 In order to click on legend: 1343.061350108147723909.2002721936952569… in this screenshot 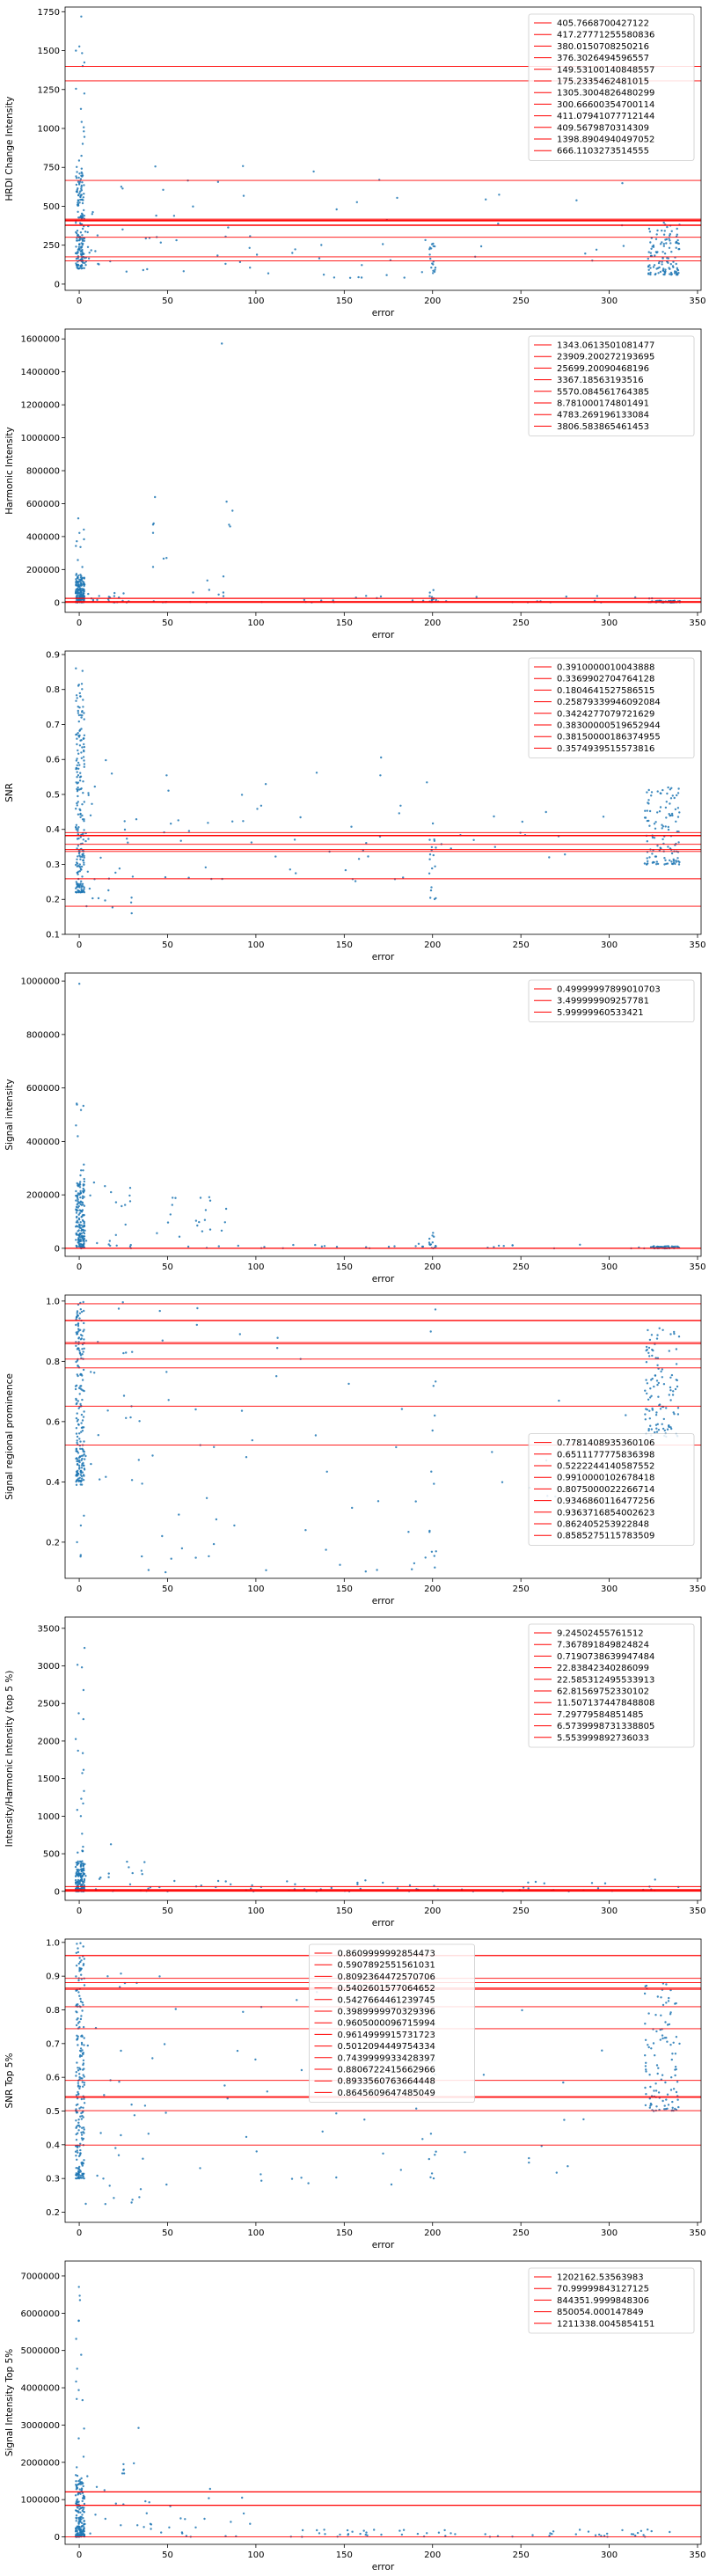, I will do `click(611, 386)`.